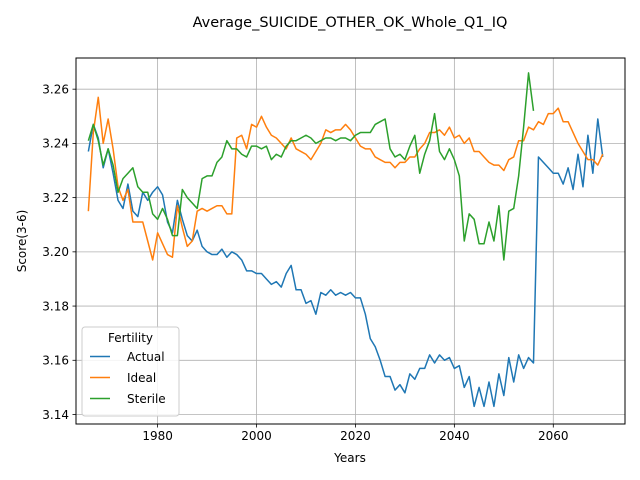  I want to click on x-tick-label: 1980, so click(157, 436).